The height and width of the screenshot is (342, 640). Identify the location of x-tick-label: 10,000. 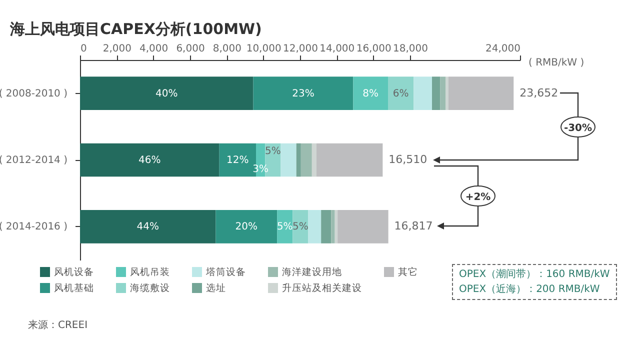
(264, 49).